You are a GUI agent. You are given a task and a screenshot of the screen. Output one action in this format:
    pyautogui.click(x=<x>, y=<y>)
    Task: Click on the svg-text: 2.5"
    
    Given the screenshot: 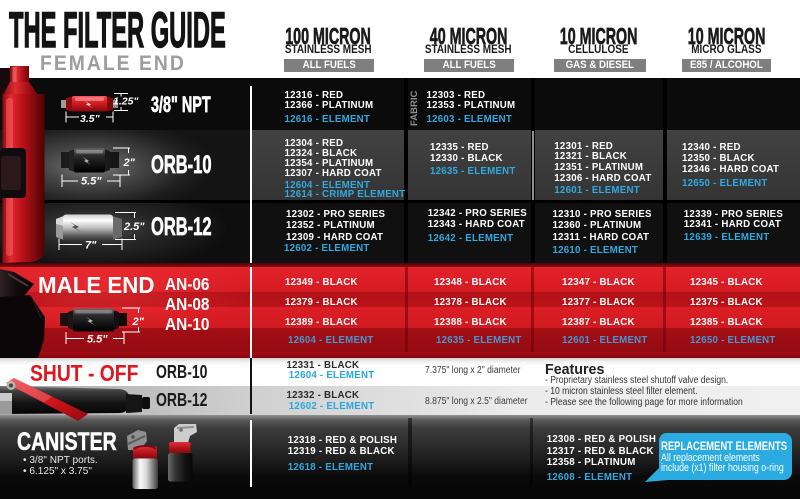 What is the action you would take?
    pyautogui.click(x=134, y=227)
    